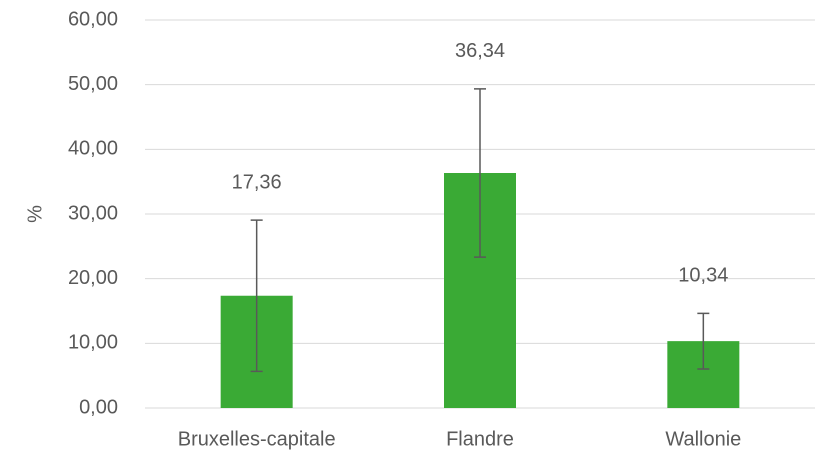 This screenshot has height=456, width=819. Describe the element at coordinates (93, 149) in the screenshot. I see `y-tick-label: 40,00` at that location.